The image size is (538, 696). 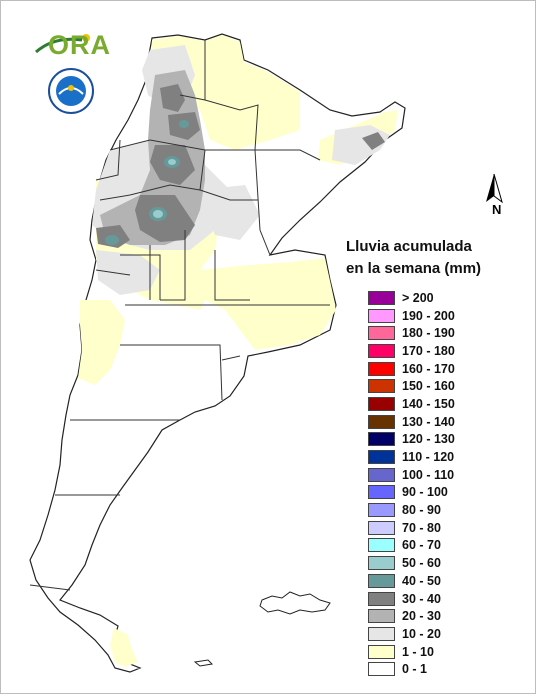 I want to click on isla-de-los-estados, so click(x=203, y=663).